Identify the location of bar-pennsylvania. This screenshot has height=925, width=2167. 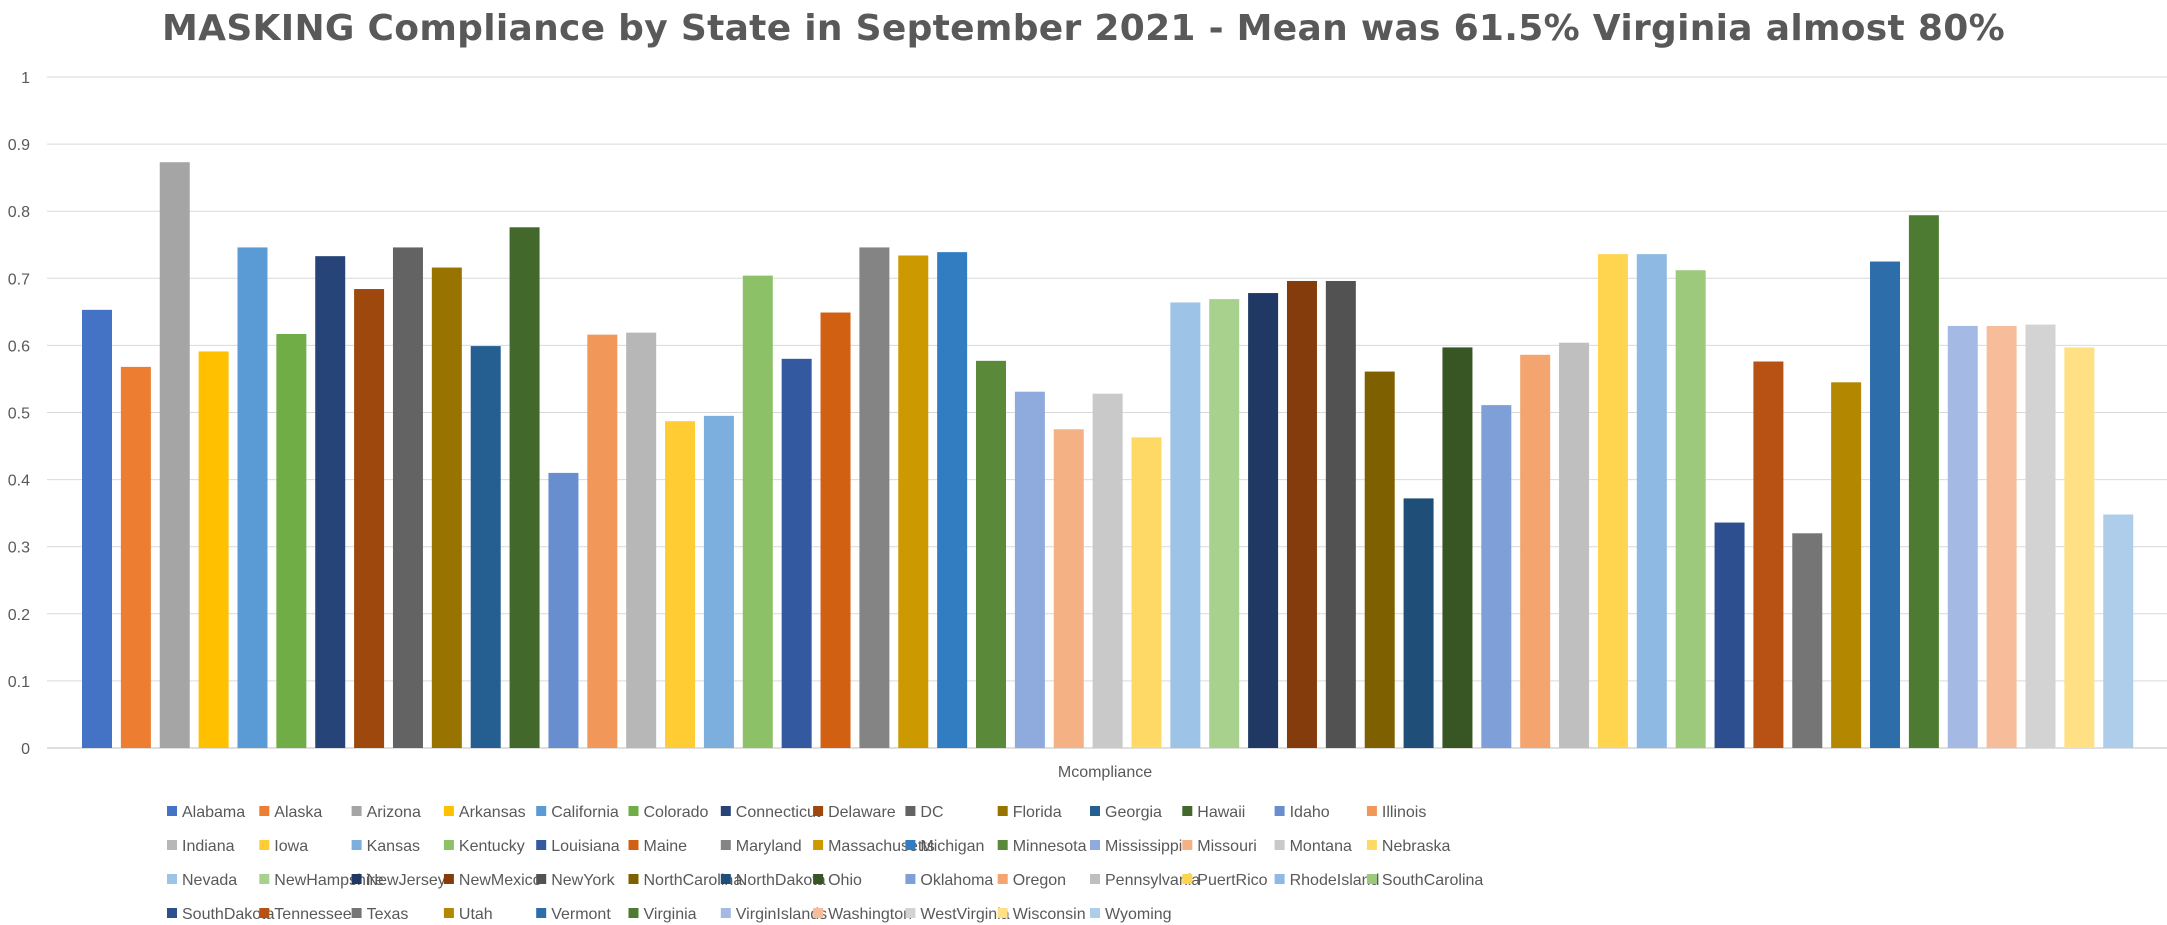
(1574, 545).